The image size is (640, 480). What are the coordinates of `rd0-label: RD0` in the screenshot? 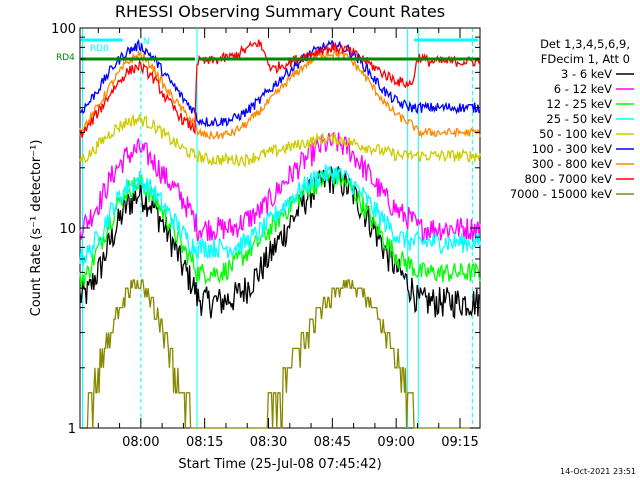 It's located at (99, 49).